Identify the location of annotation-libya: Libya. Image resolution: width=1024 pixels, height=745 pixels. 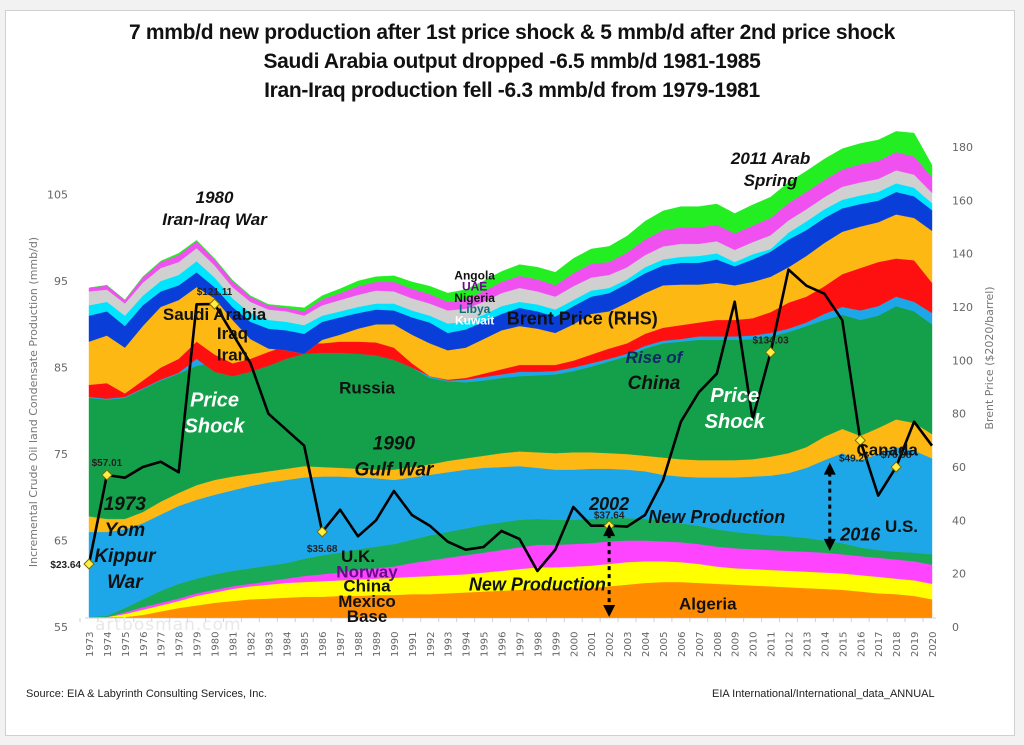
(475, 309).